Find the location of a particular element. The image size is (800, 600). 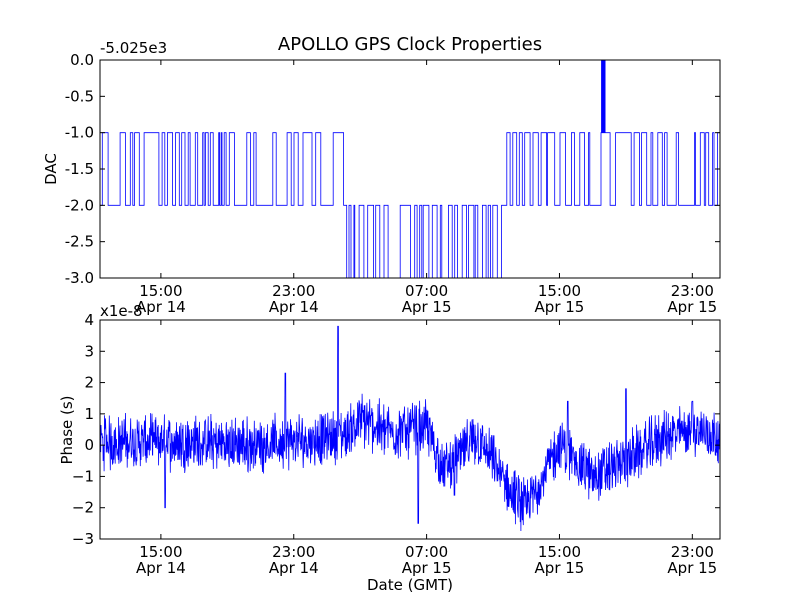

phase-y-tick-label: 3 is located at coordinates (89, 351).